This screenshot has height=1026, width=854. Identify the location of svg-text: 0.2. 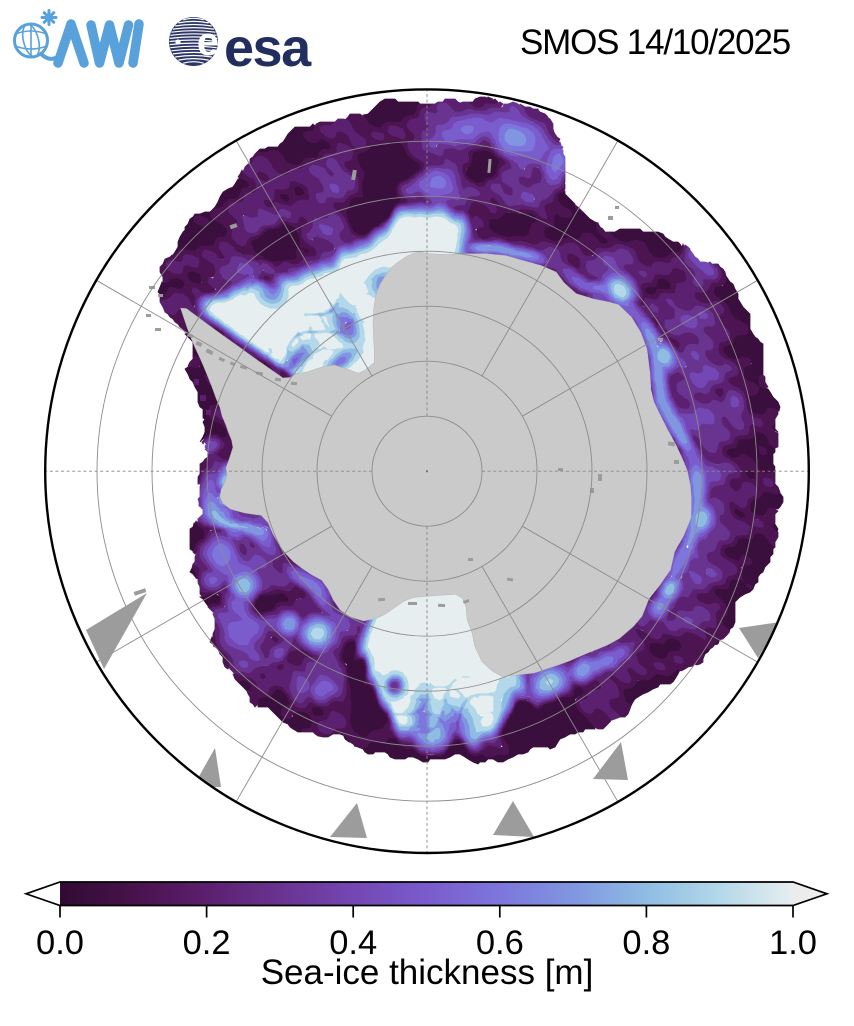
(207, 943).